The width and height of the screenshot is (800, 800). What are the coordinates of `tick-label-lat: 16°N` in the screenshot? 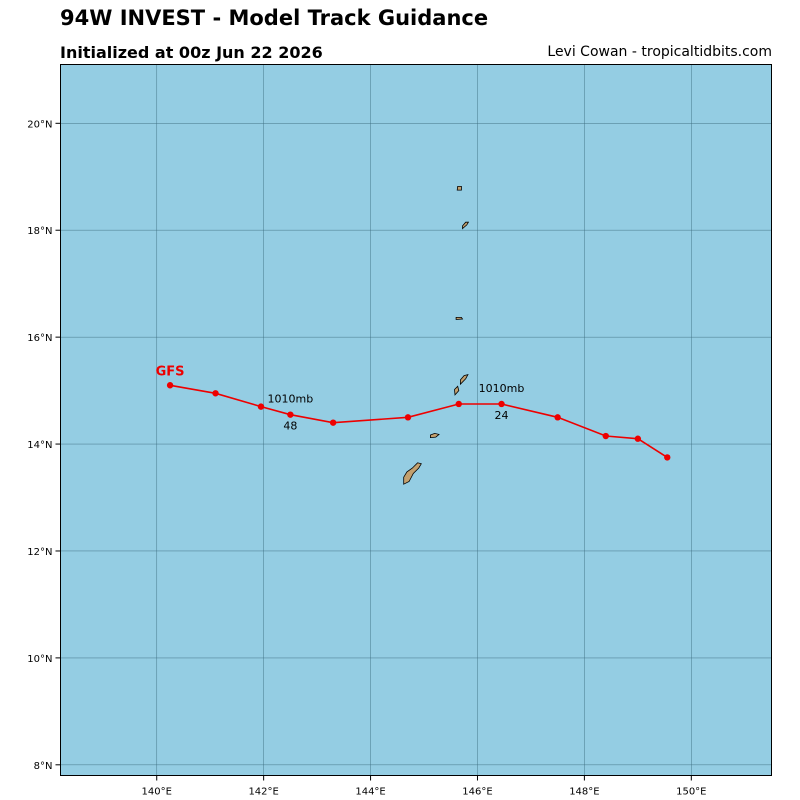 It's located at (39, 338).